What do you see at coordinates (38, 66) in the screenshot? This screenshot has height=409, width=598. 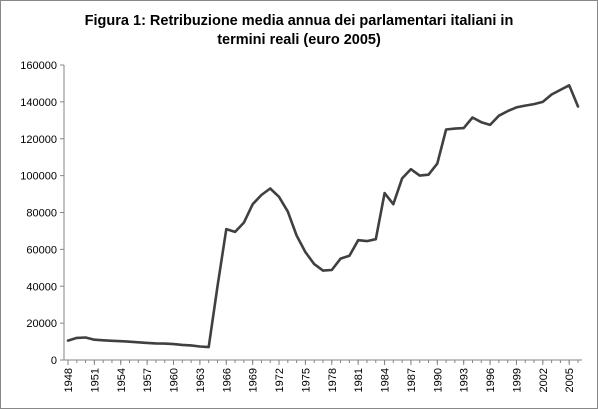 I see `y-tick-label: 160000` at bounding box center [38, 66].